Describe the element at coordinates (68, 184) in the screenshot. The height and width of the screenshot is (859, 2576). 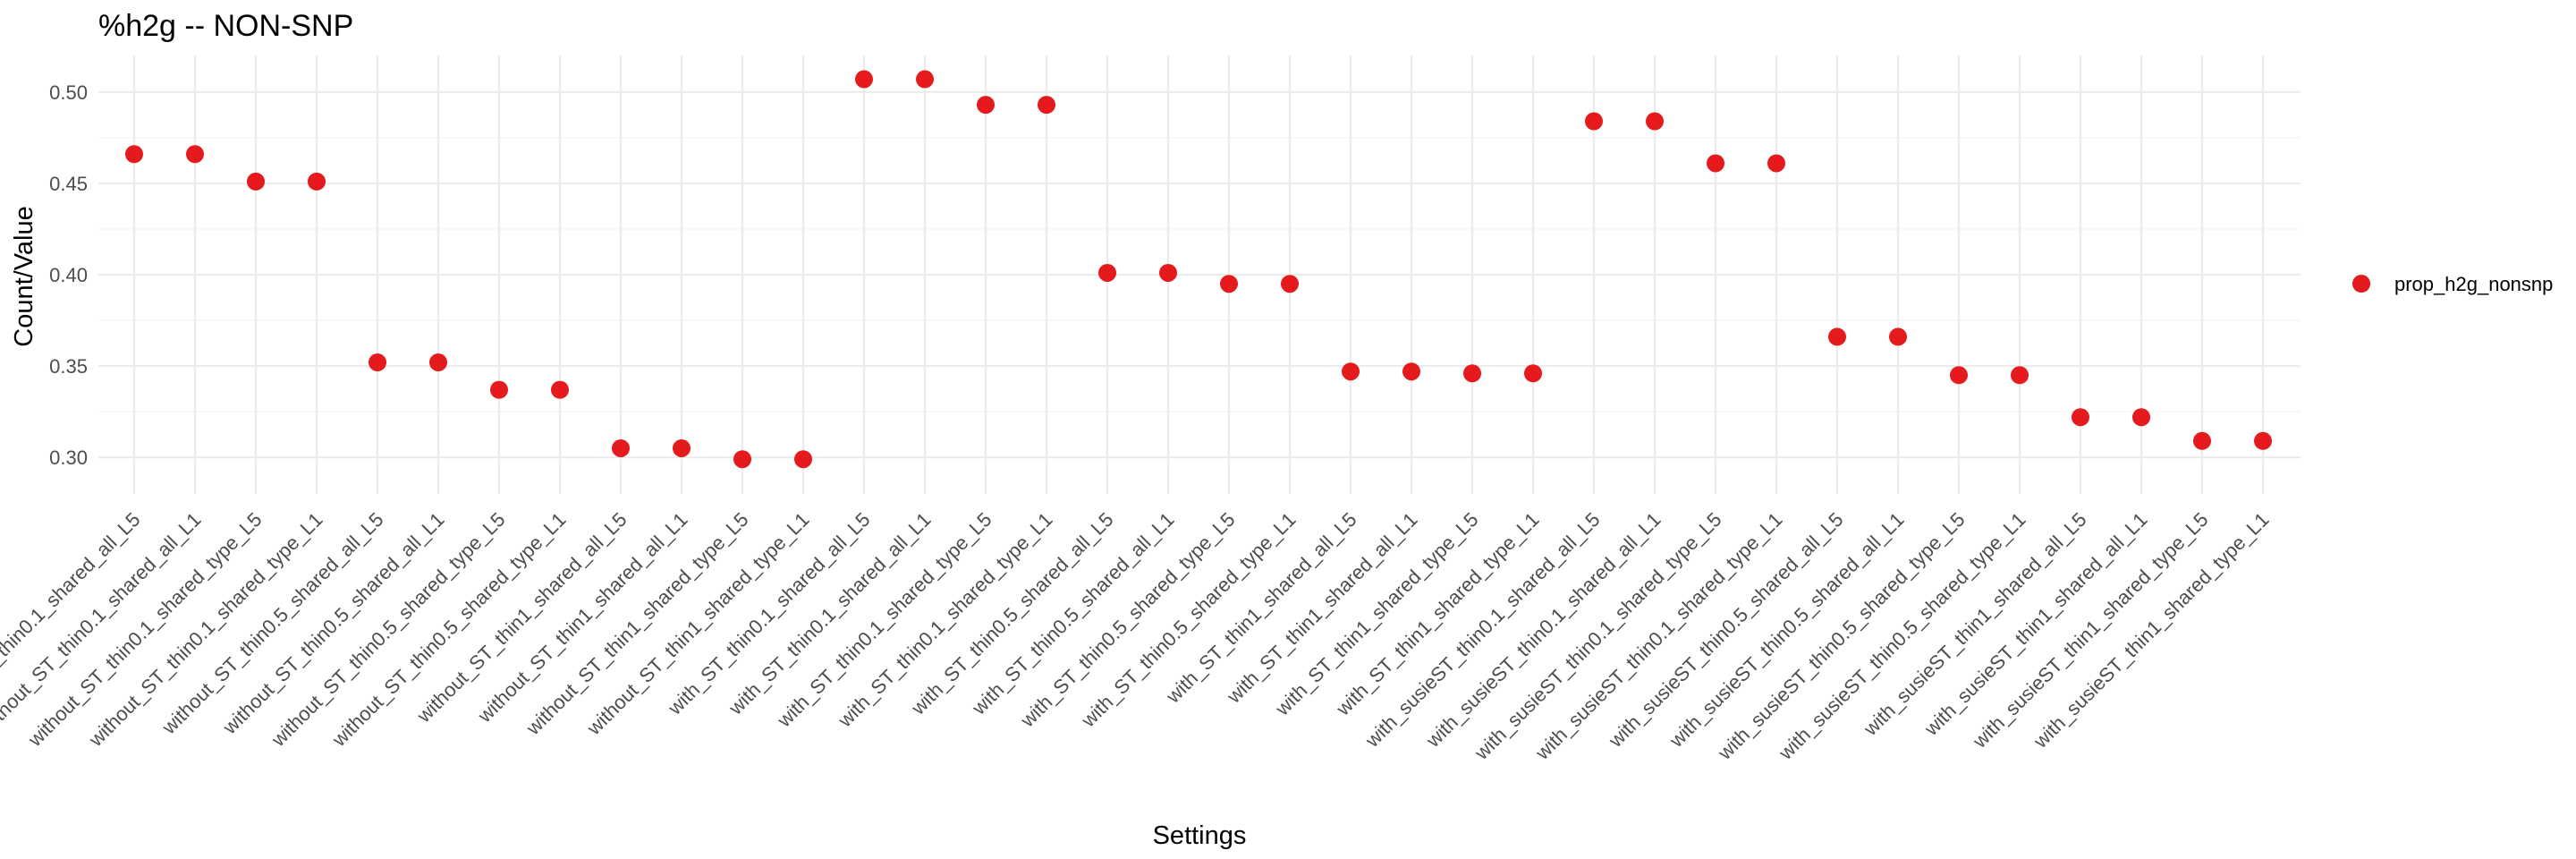
I see `y-tick-label: 0.45` at that location.